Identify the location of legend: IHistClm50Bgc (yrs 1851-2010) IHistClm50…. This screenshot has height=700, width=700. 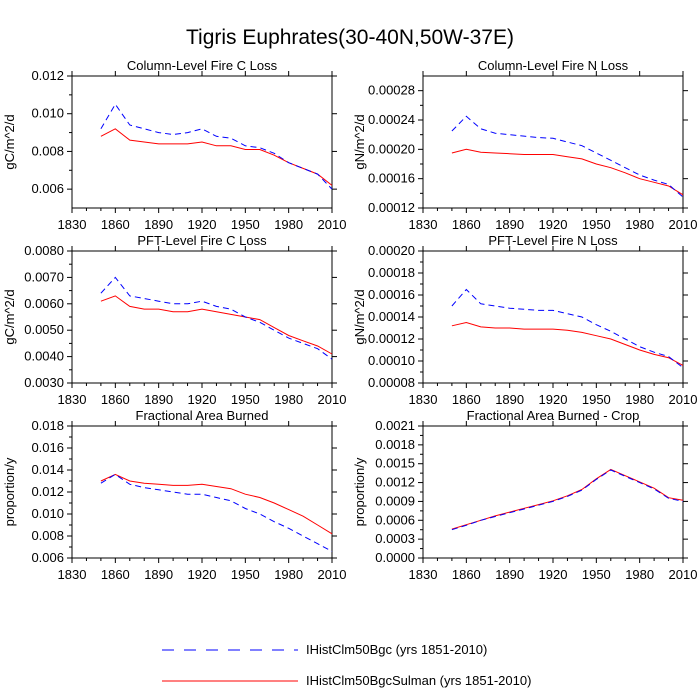
(346, 665).